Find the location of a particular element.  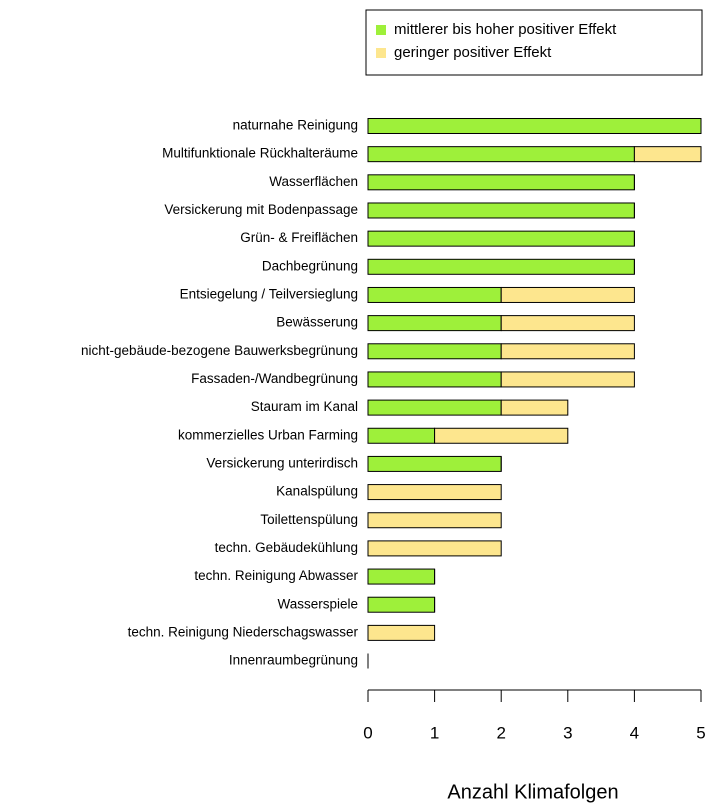

y-tick-label: Stauram im Kanal is located at coordinates (304, 406).